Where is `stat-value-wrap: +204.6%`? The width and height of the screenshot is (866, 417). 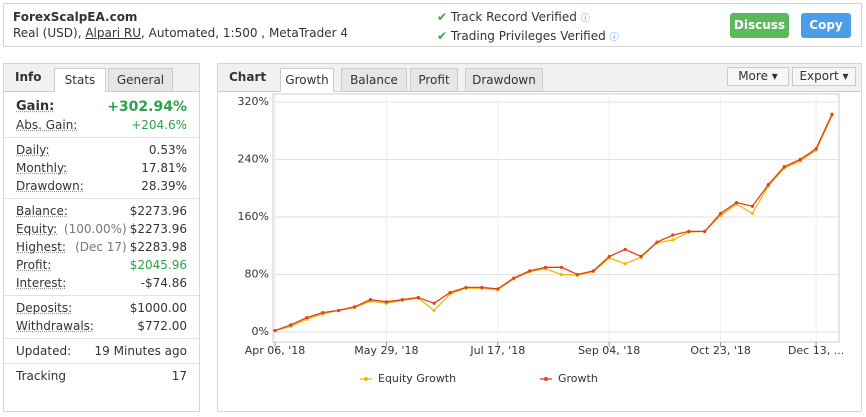
stat-value-wrap: +204.6% is located at coordinates (159, 125).